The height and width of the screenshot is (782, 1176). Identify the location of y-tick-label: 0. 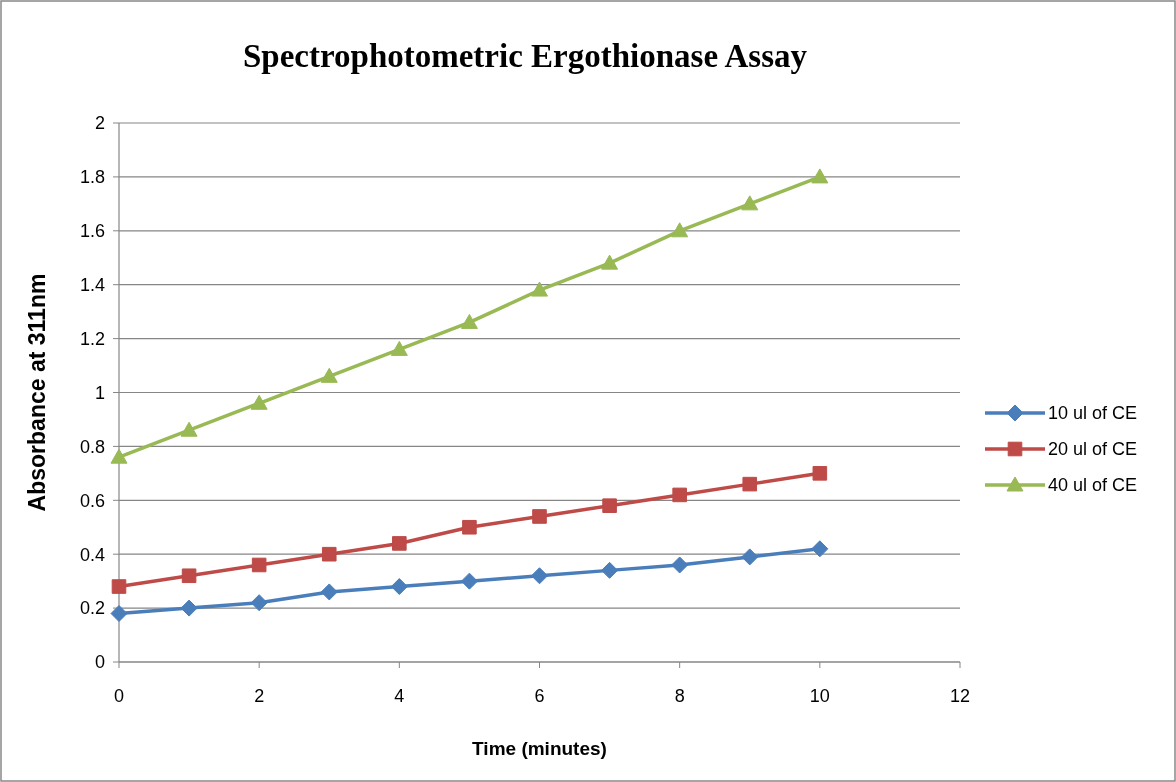
(99, 662).